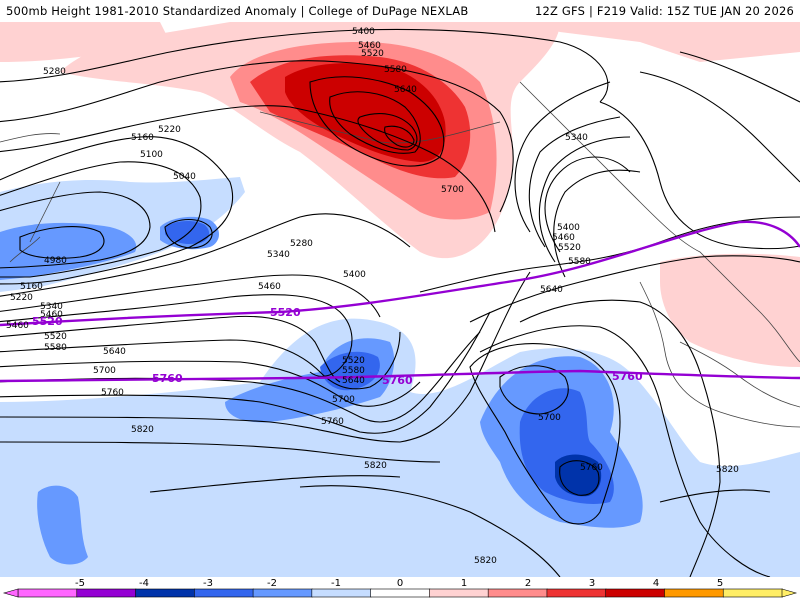 Image resolution: width=800 pixels, height=604 pixels. I want to click on colorbar-tick-label: 3, so click(592, 583).